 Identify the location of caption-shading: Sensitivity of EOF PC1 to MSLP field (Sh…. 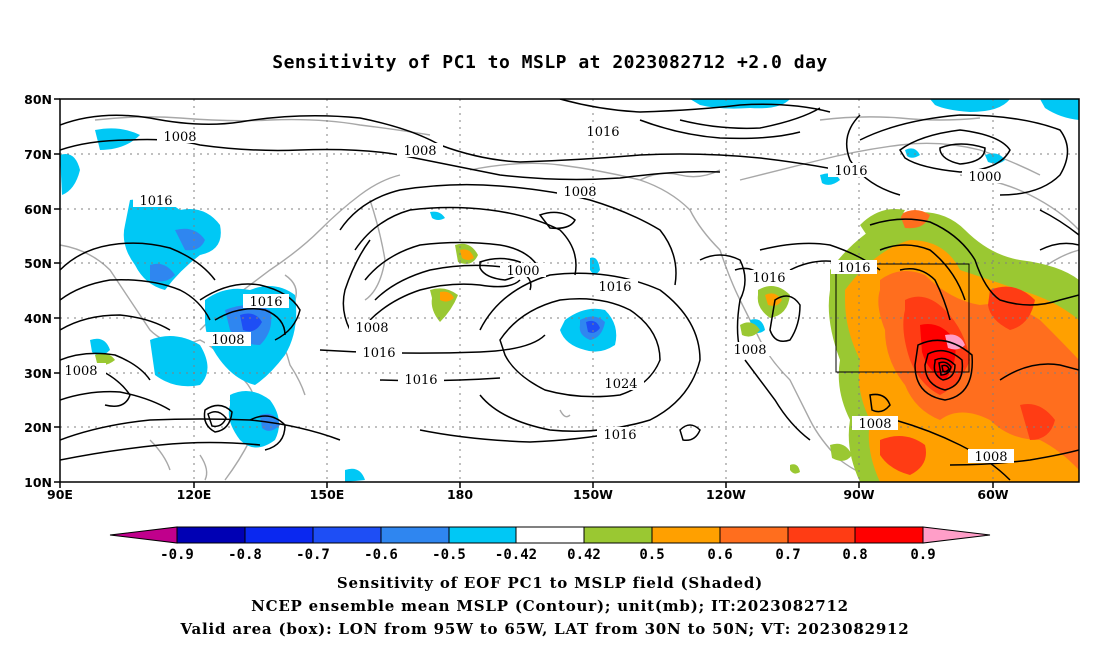
(550, 583).